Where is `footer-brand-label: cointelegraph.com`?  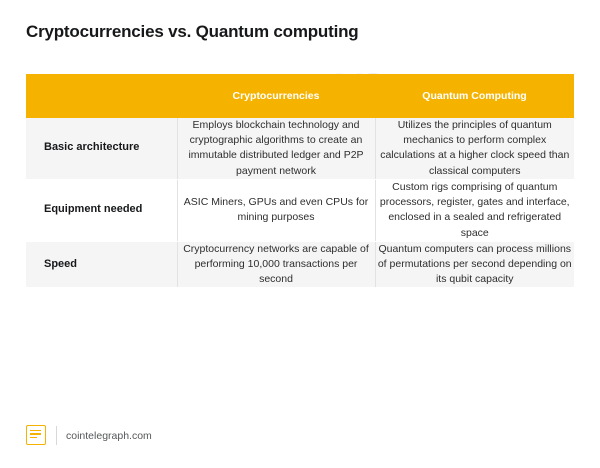
footer-brand-label: cointelegraph.com is located at coordinates (109, 435).